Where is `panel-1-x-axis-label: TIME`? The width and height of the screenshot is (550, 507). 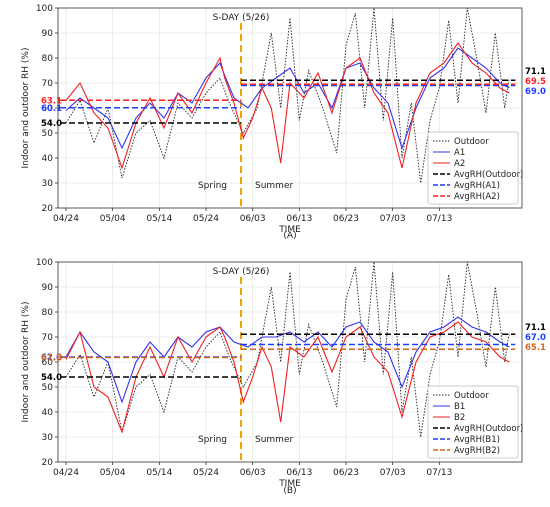 panel-1-x-axis-label: TIME is located at coordinates (289, 230).